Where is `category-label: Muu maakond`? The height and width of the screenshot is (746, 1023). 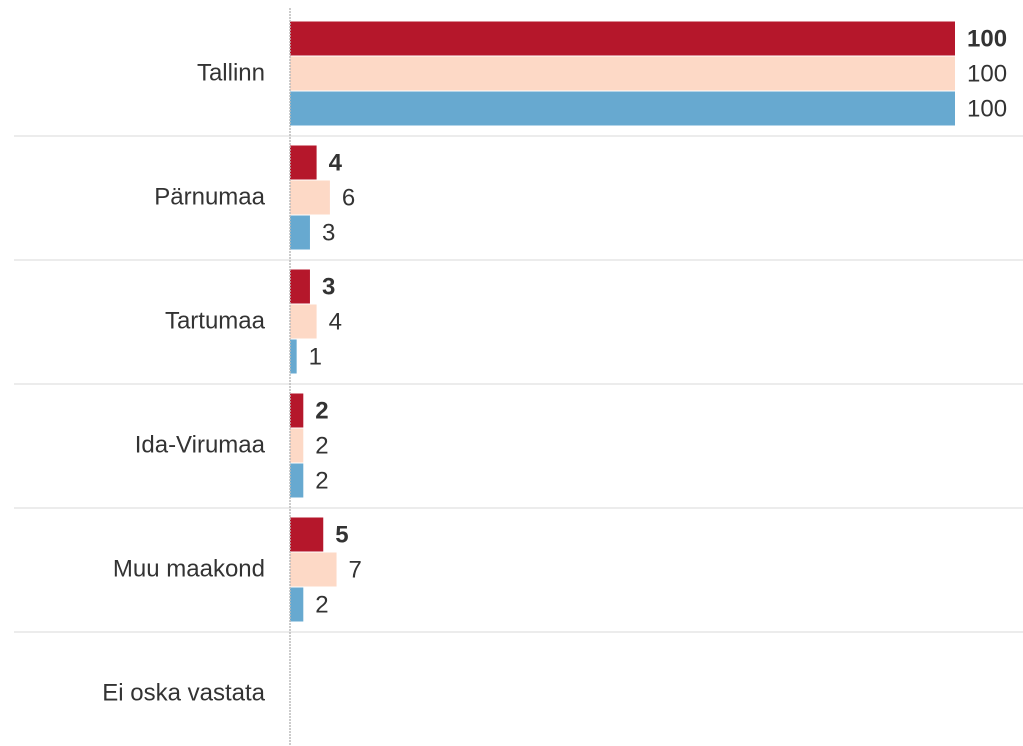 category-label: Muu maakond is located at coordinates (189, 568).